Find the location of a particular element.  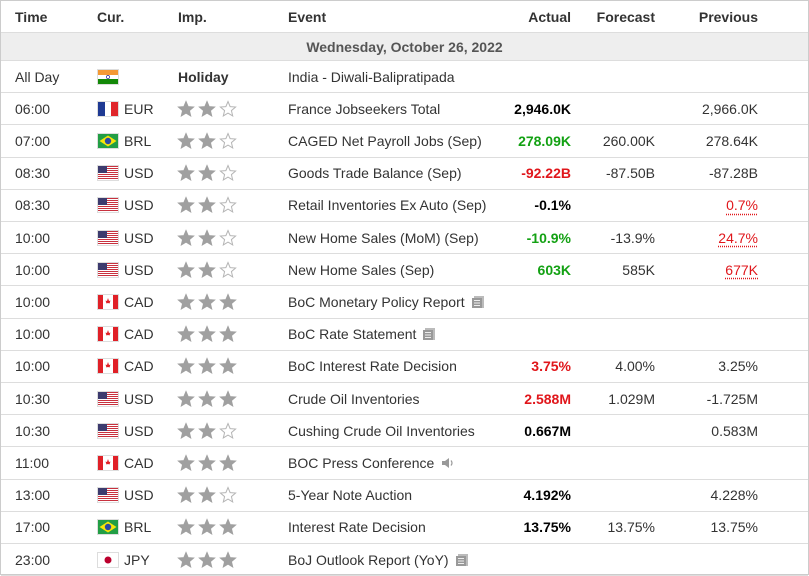

event-row: 10:00 USD New Home Sales (Sep) 603K 585K 677K is located at coordinates (404, 270).